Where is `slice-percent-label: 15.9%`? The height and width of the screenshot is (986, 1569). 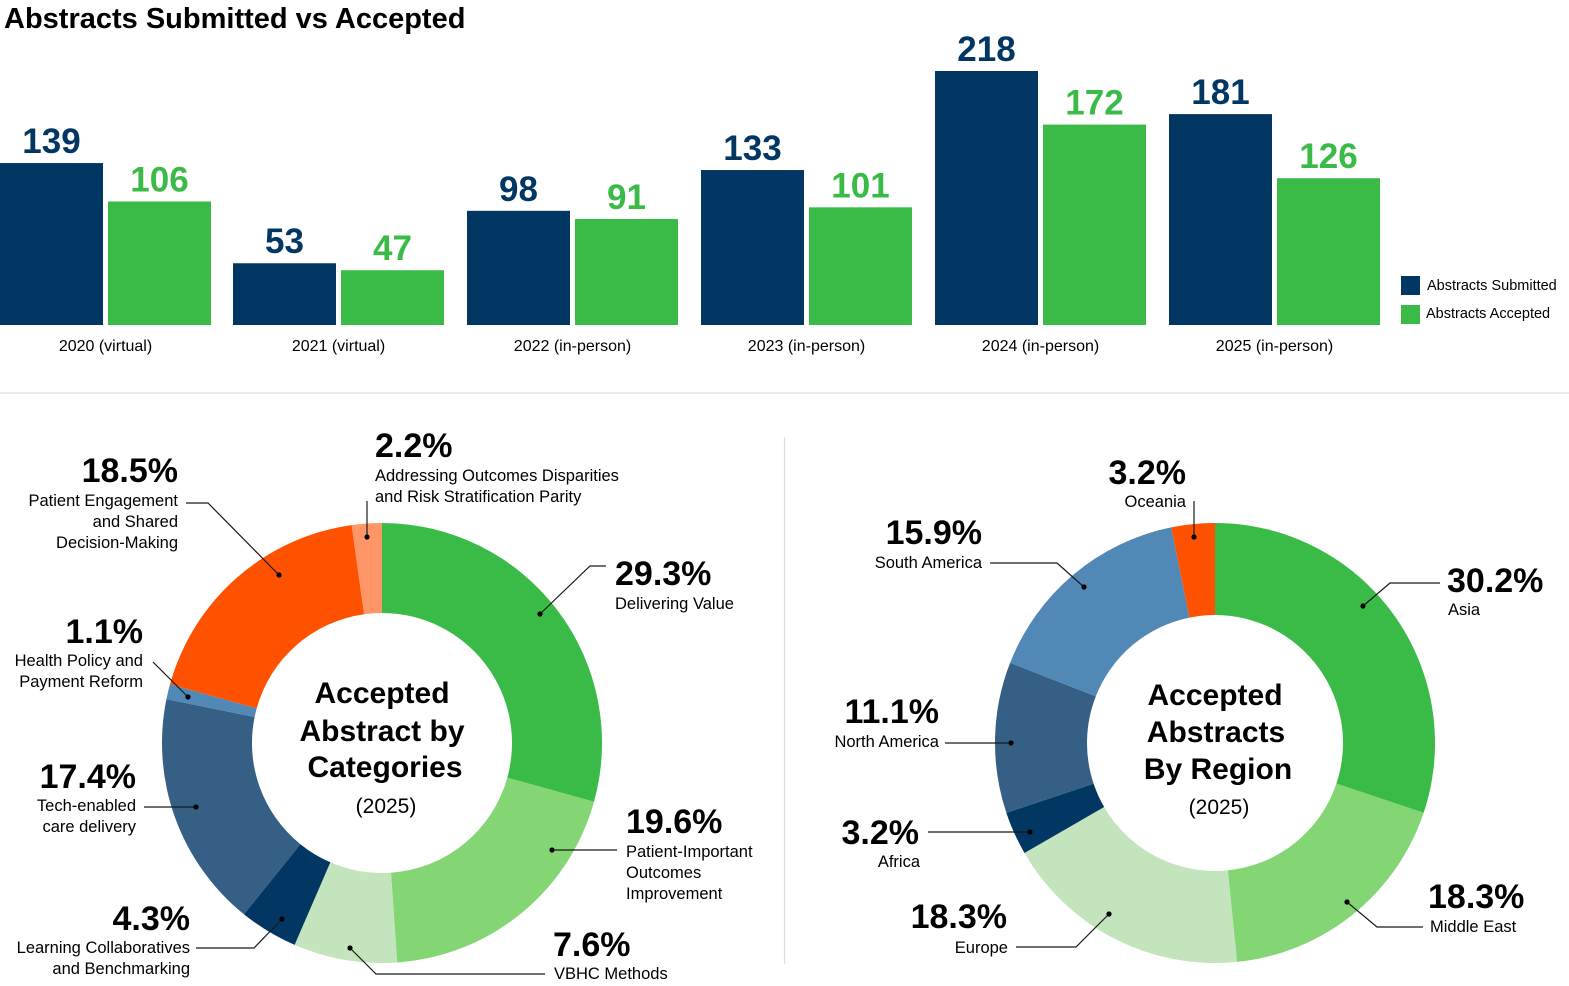 slice-percent-label: 15.9% is located at coordinates (934, 533).